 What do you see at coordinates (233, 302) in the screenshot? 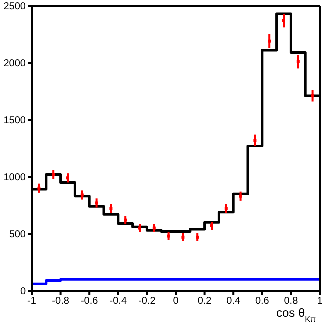
I see `x-tick-label: 0.4` at bounding box center [233, 302].